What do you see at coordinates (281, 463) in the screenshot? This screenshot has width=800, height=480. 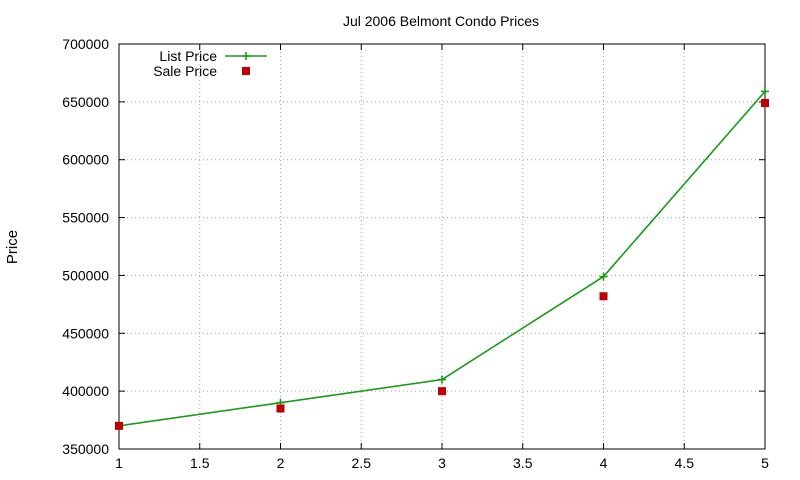 I see `x-tick-label: 2` at bounding box center [281, 463].